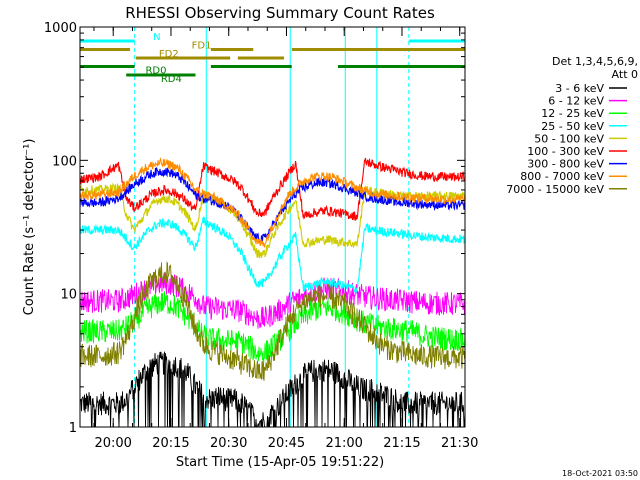  Describe the element at coordinates (459, 443) in the screenshot. I see `x-tick-label: 21:30` at that location.